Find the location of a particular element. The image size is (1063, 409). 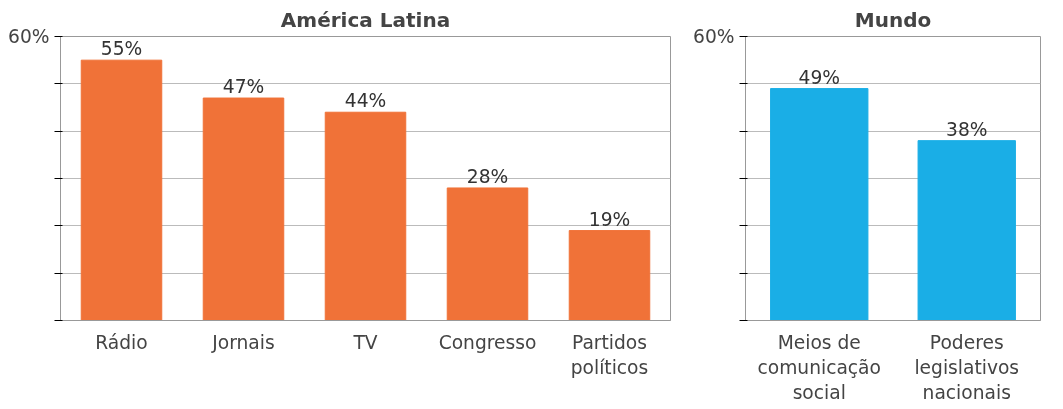

data-label: 55% is located at coordinates (121, 49).